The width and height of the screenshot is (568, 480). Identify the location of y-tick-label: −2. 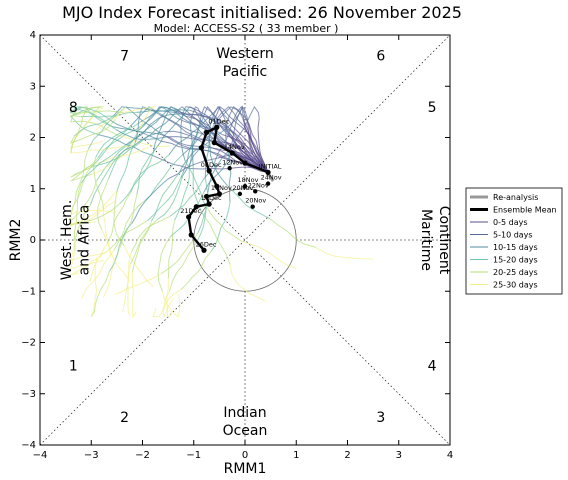
(28, 343).